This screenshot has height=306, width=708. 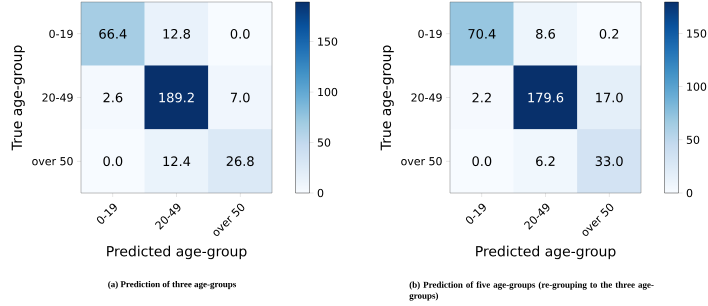 I want to click on data-label: 12.4, so click(x=177, y=161).